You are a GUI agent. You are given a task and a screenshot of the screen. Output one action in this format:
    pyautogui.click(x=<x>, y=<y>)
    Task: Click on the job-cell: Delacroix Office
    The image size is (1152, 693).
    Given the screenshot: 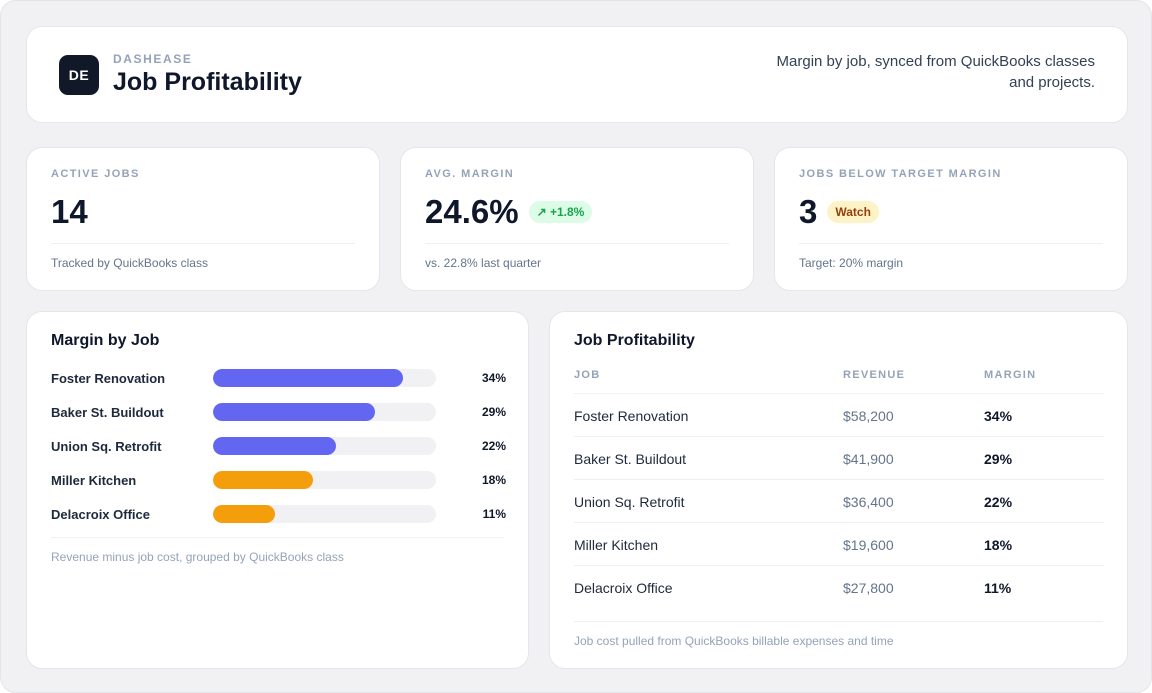 What is the action you would take?
    pyautogui.click(x=623, y=588)
    